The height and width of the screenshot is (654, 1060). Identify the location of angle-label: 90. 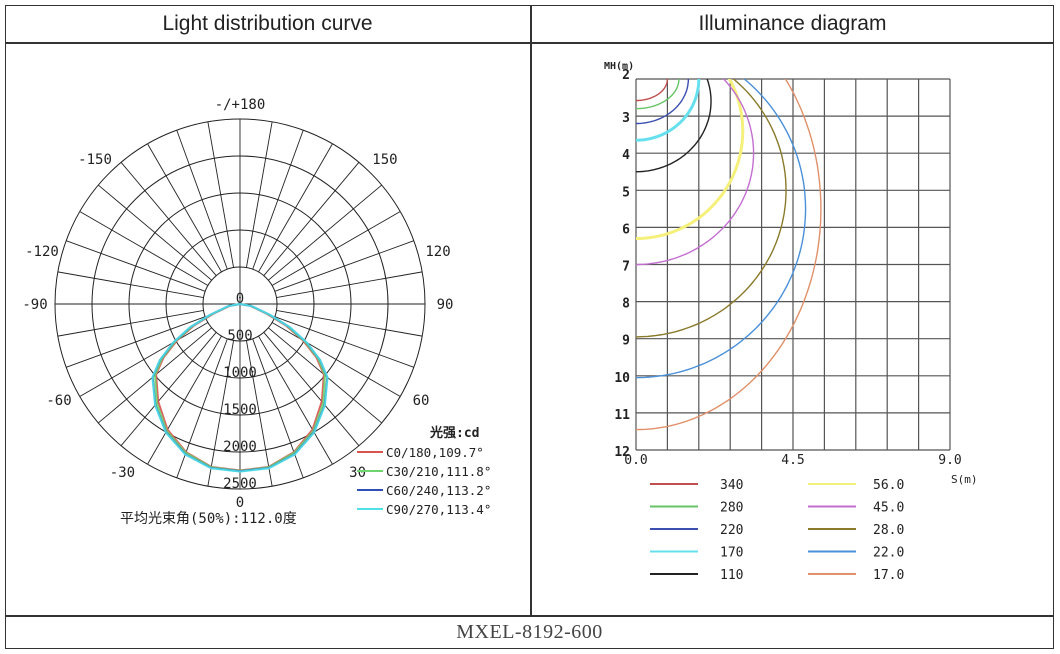
(445, 305).